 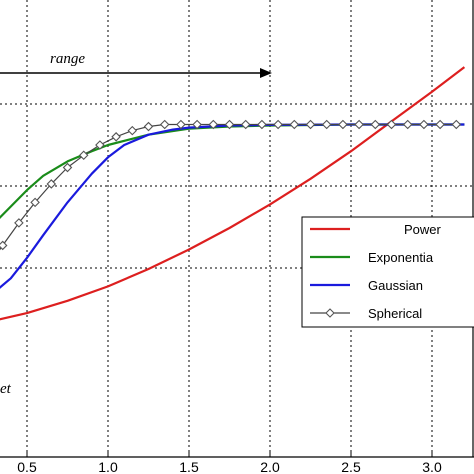 I want to click on legend: Power Exponentia Gaussian Spherical, so click(x=387, y=272).